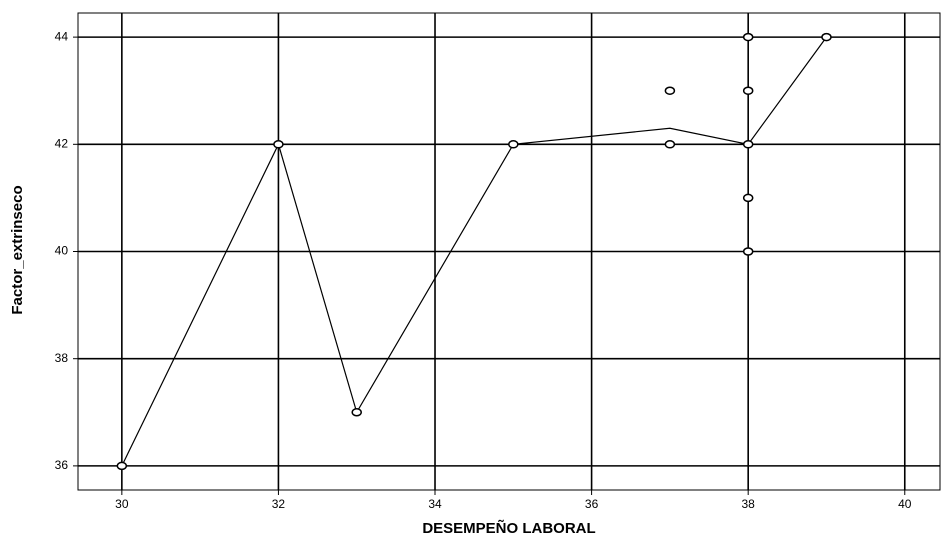 Image resolution: width=942 pixels, height=539 pixels. What do you see at coordinates (62, 36) in the screenshot?
I see `y-tick-label: 44` at bounding box center [62, 36].